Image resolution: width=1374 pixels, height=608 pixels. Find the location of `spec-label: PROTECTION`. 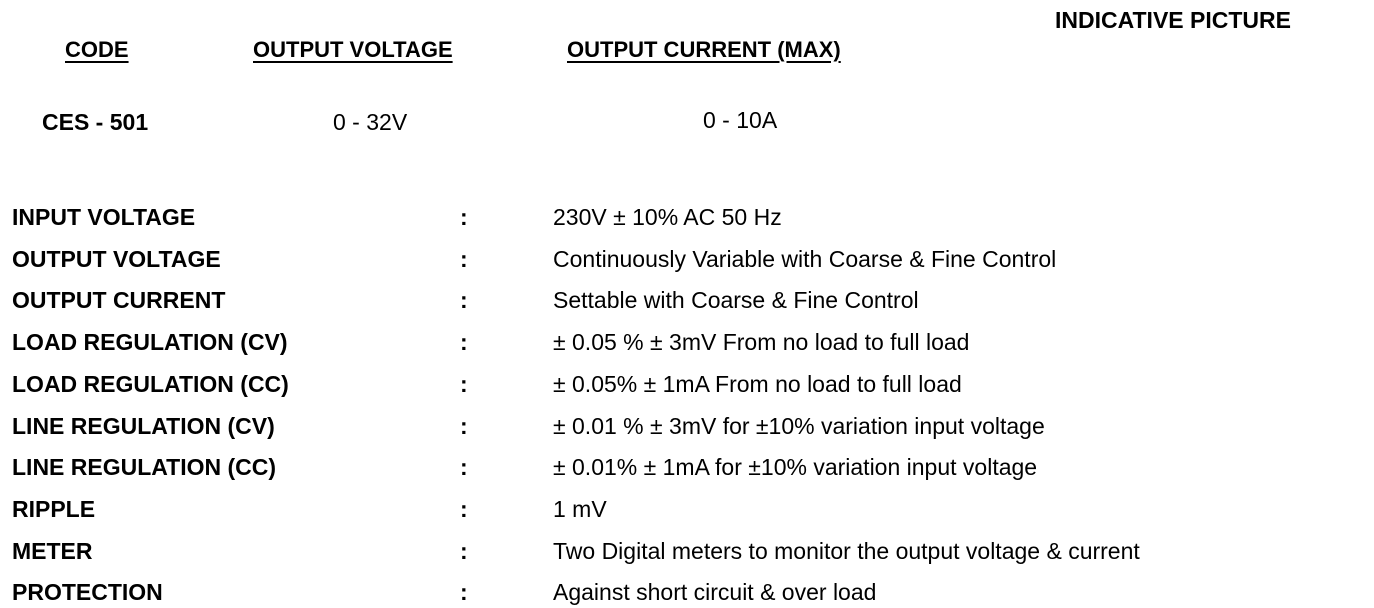

spec-label: PROTECTION is located at coordinates (87, 592).